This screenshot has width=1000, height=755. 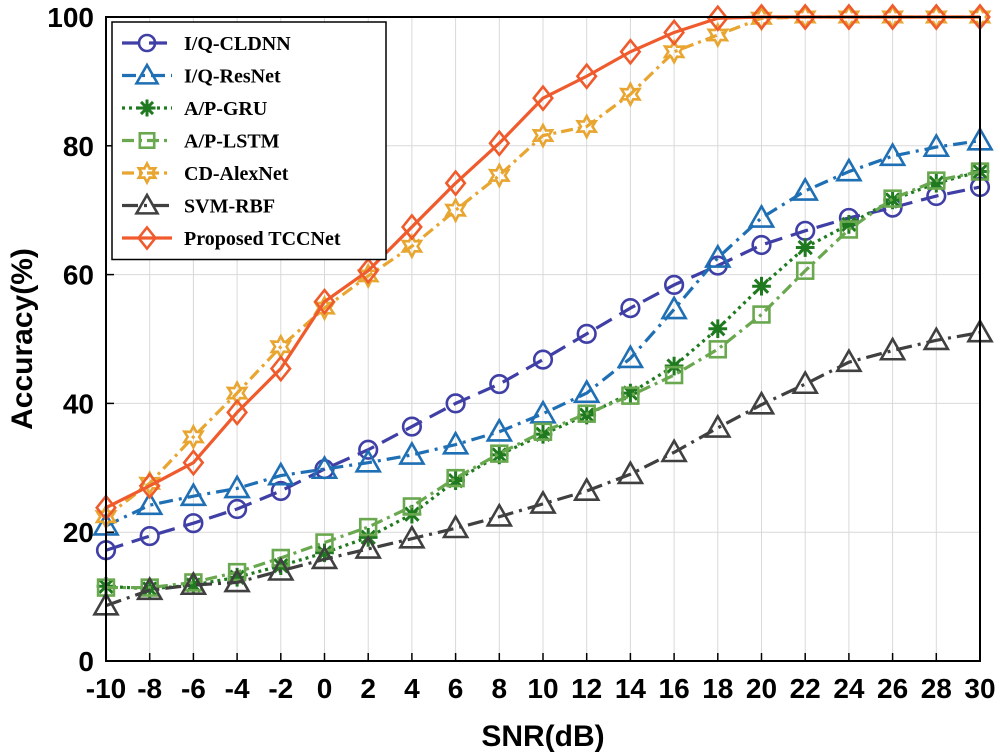 I want to click on legend-item: A/P-LSTM, so click(x=201, y=142).